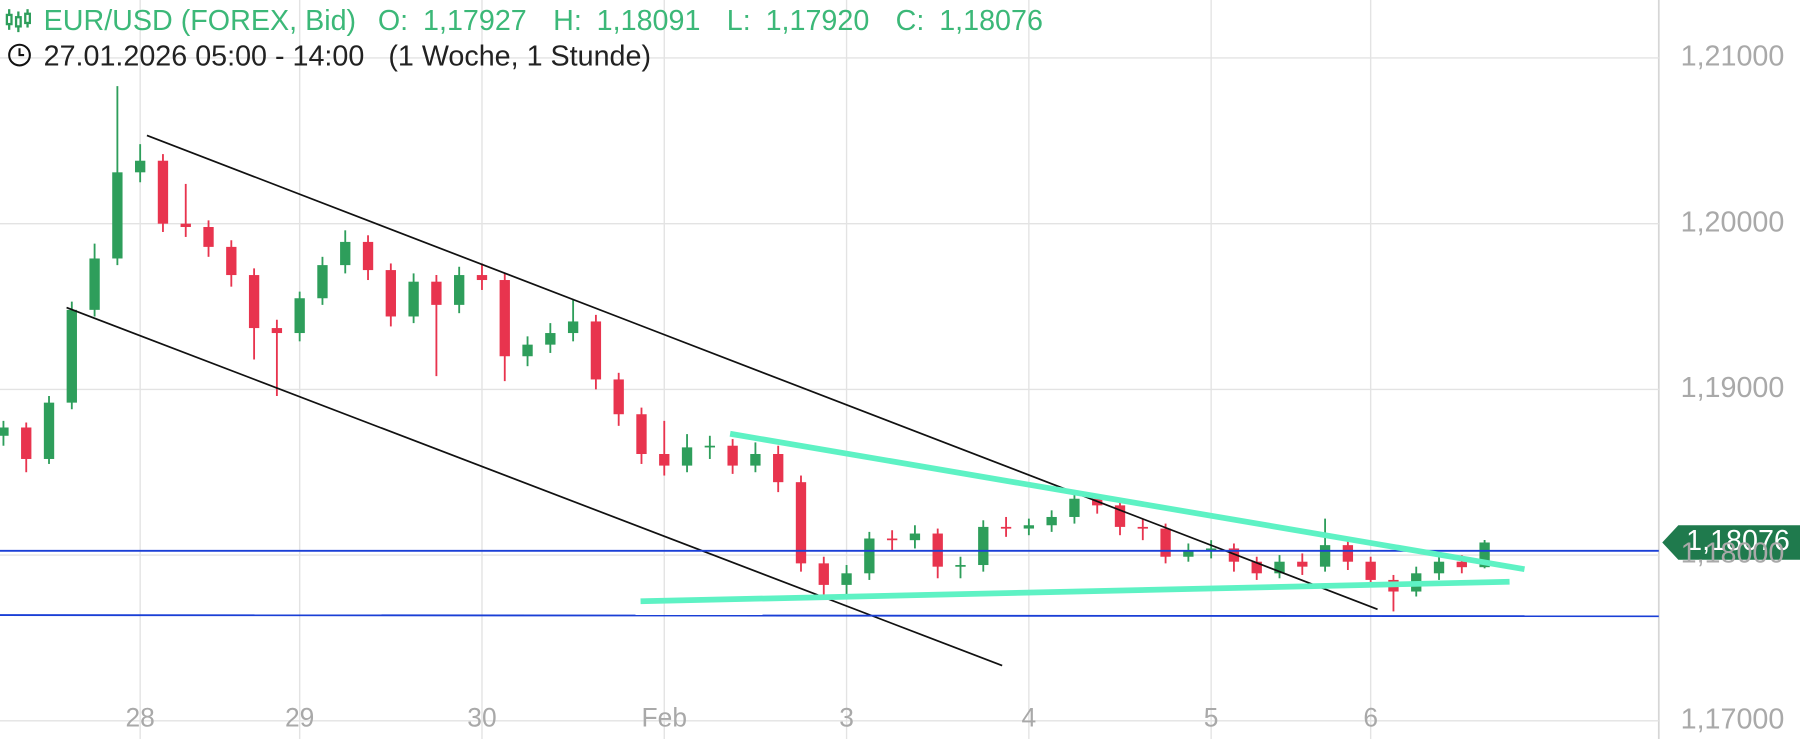 The image size is (1800, 739). What do you see at coordinates (139, 717) in the screenshot?
I see `x-tick-label: 28` at bounding box center [139, 717].